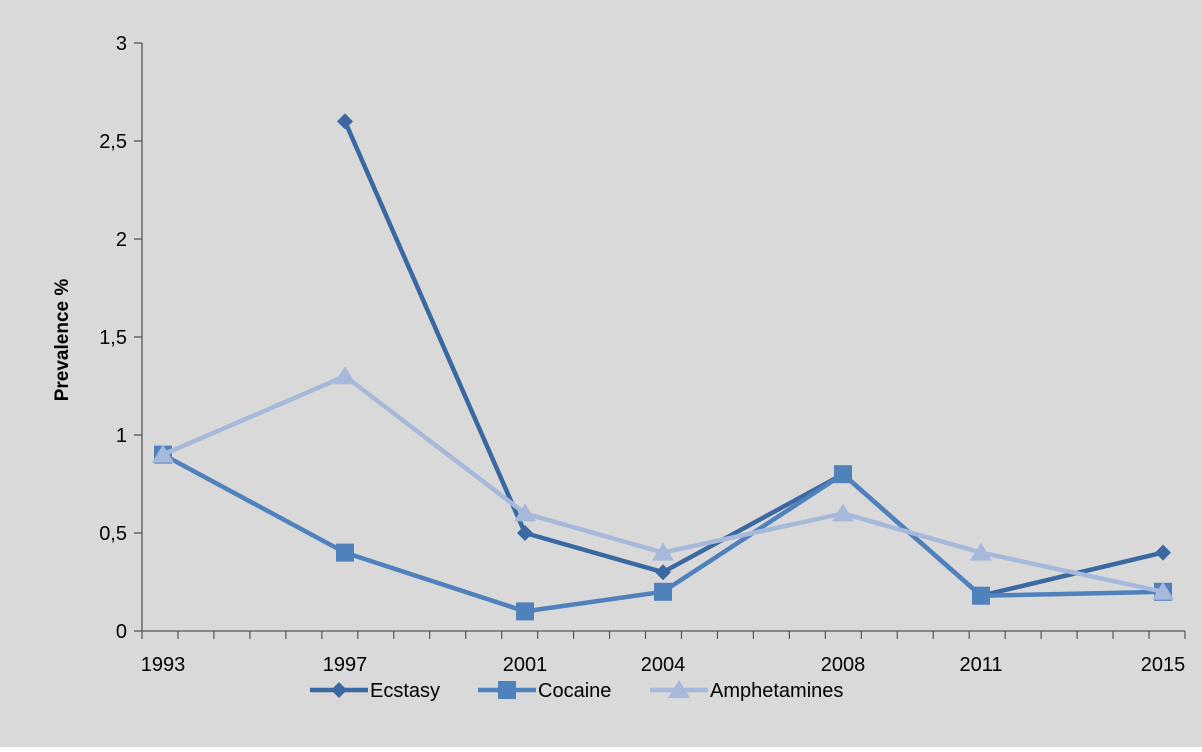 The width and height of the screenshot is (1202, 752). Describe the element at coordinates (843, 665) in the screenshot. I see `x-tick-label: 2008` at that location.